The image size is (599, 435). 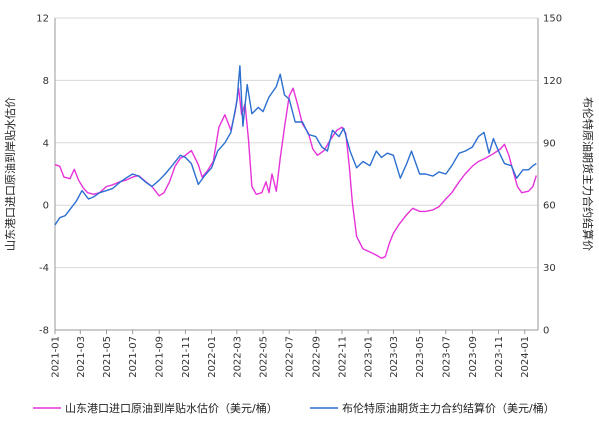 I want to click on y-right-tick-label: 30, so click(x=549, y=268).